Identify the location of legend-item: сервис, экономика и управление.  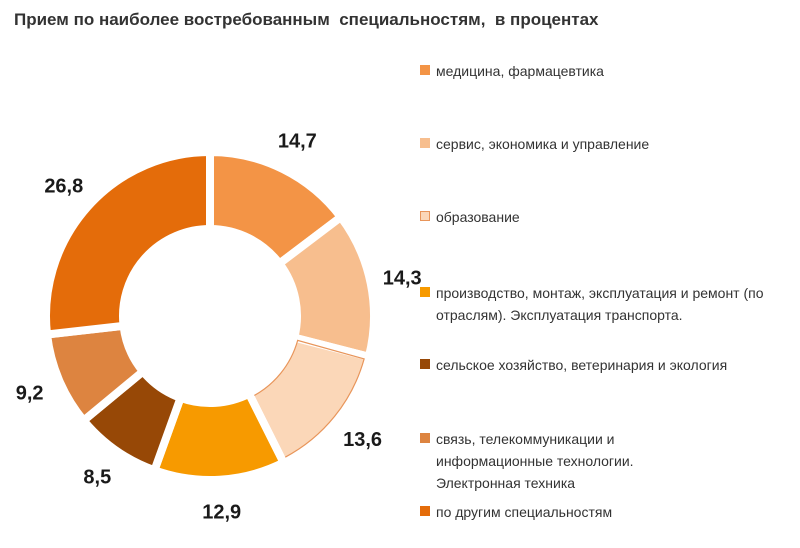
(608, 144).